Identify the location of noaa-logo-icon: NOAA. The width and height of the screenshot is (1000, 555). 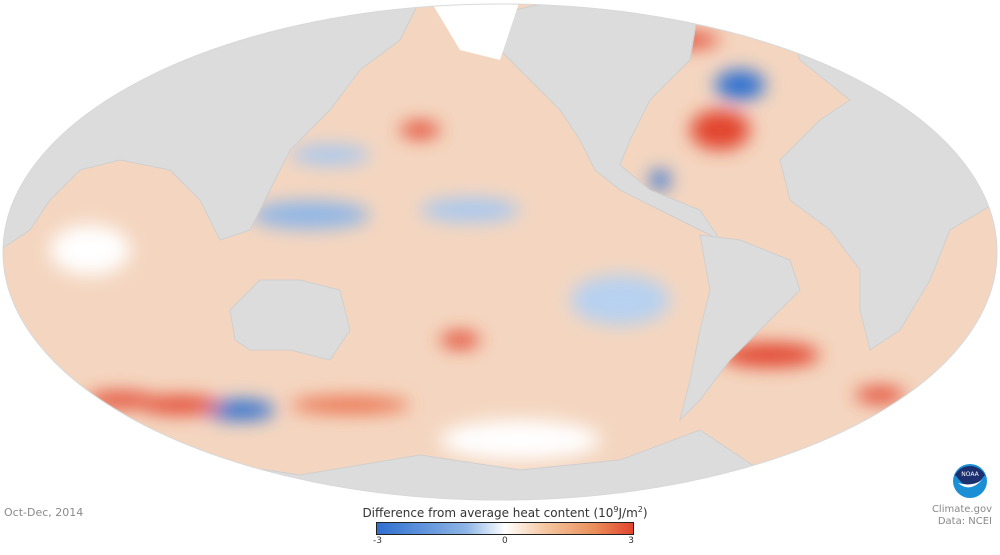
(970, 481).